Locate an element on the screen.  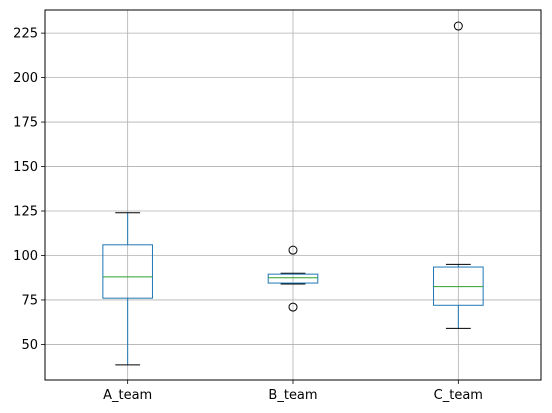
y-tick-label: 225 is located at coordinates (25, 34).